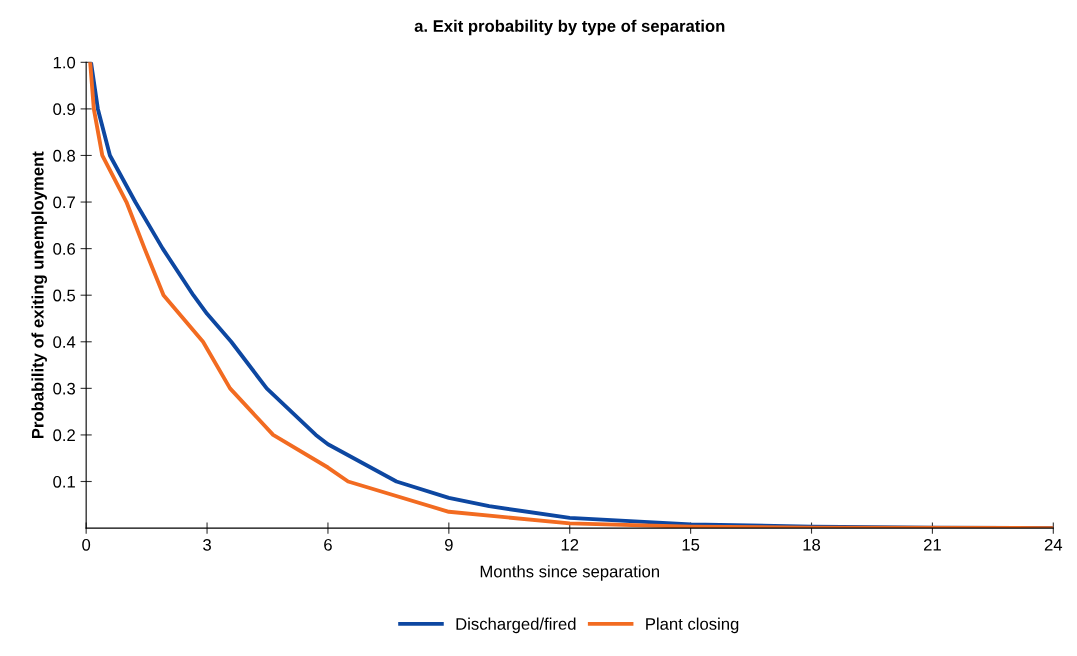  What do you see at coordinates (64, 481) in the screenshot?
I see `y-tick-label: 0.1` at bounding box center [64, 481].